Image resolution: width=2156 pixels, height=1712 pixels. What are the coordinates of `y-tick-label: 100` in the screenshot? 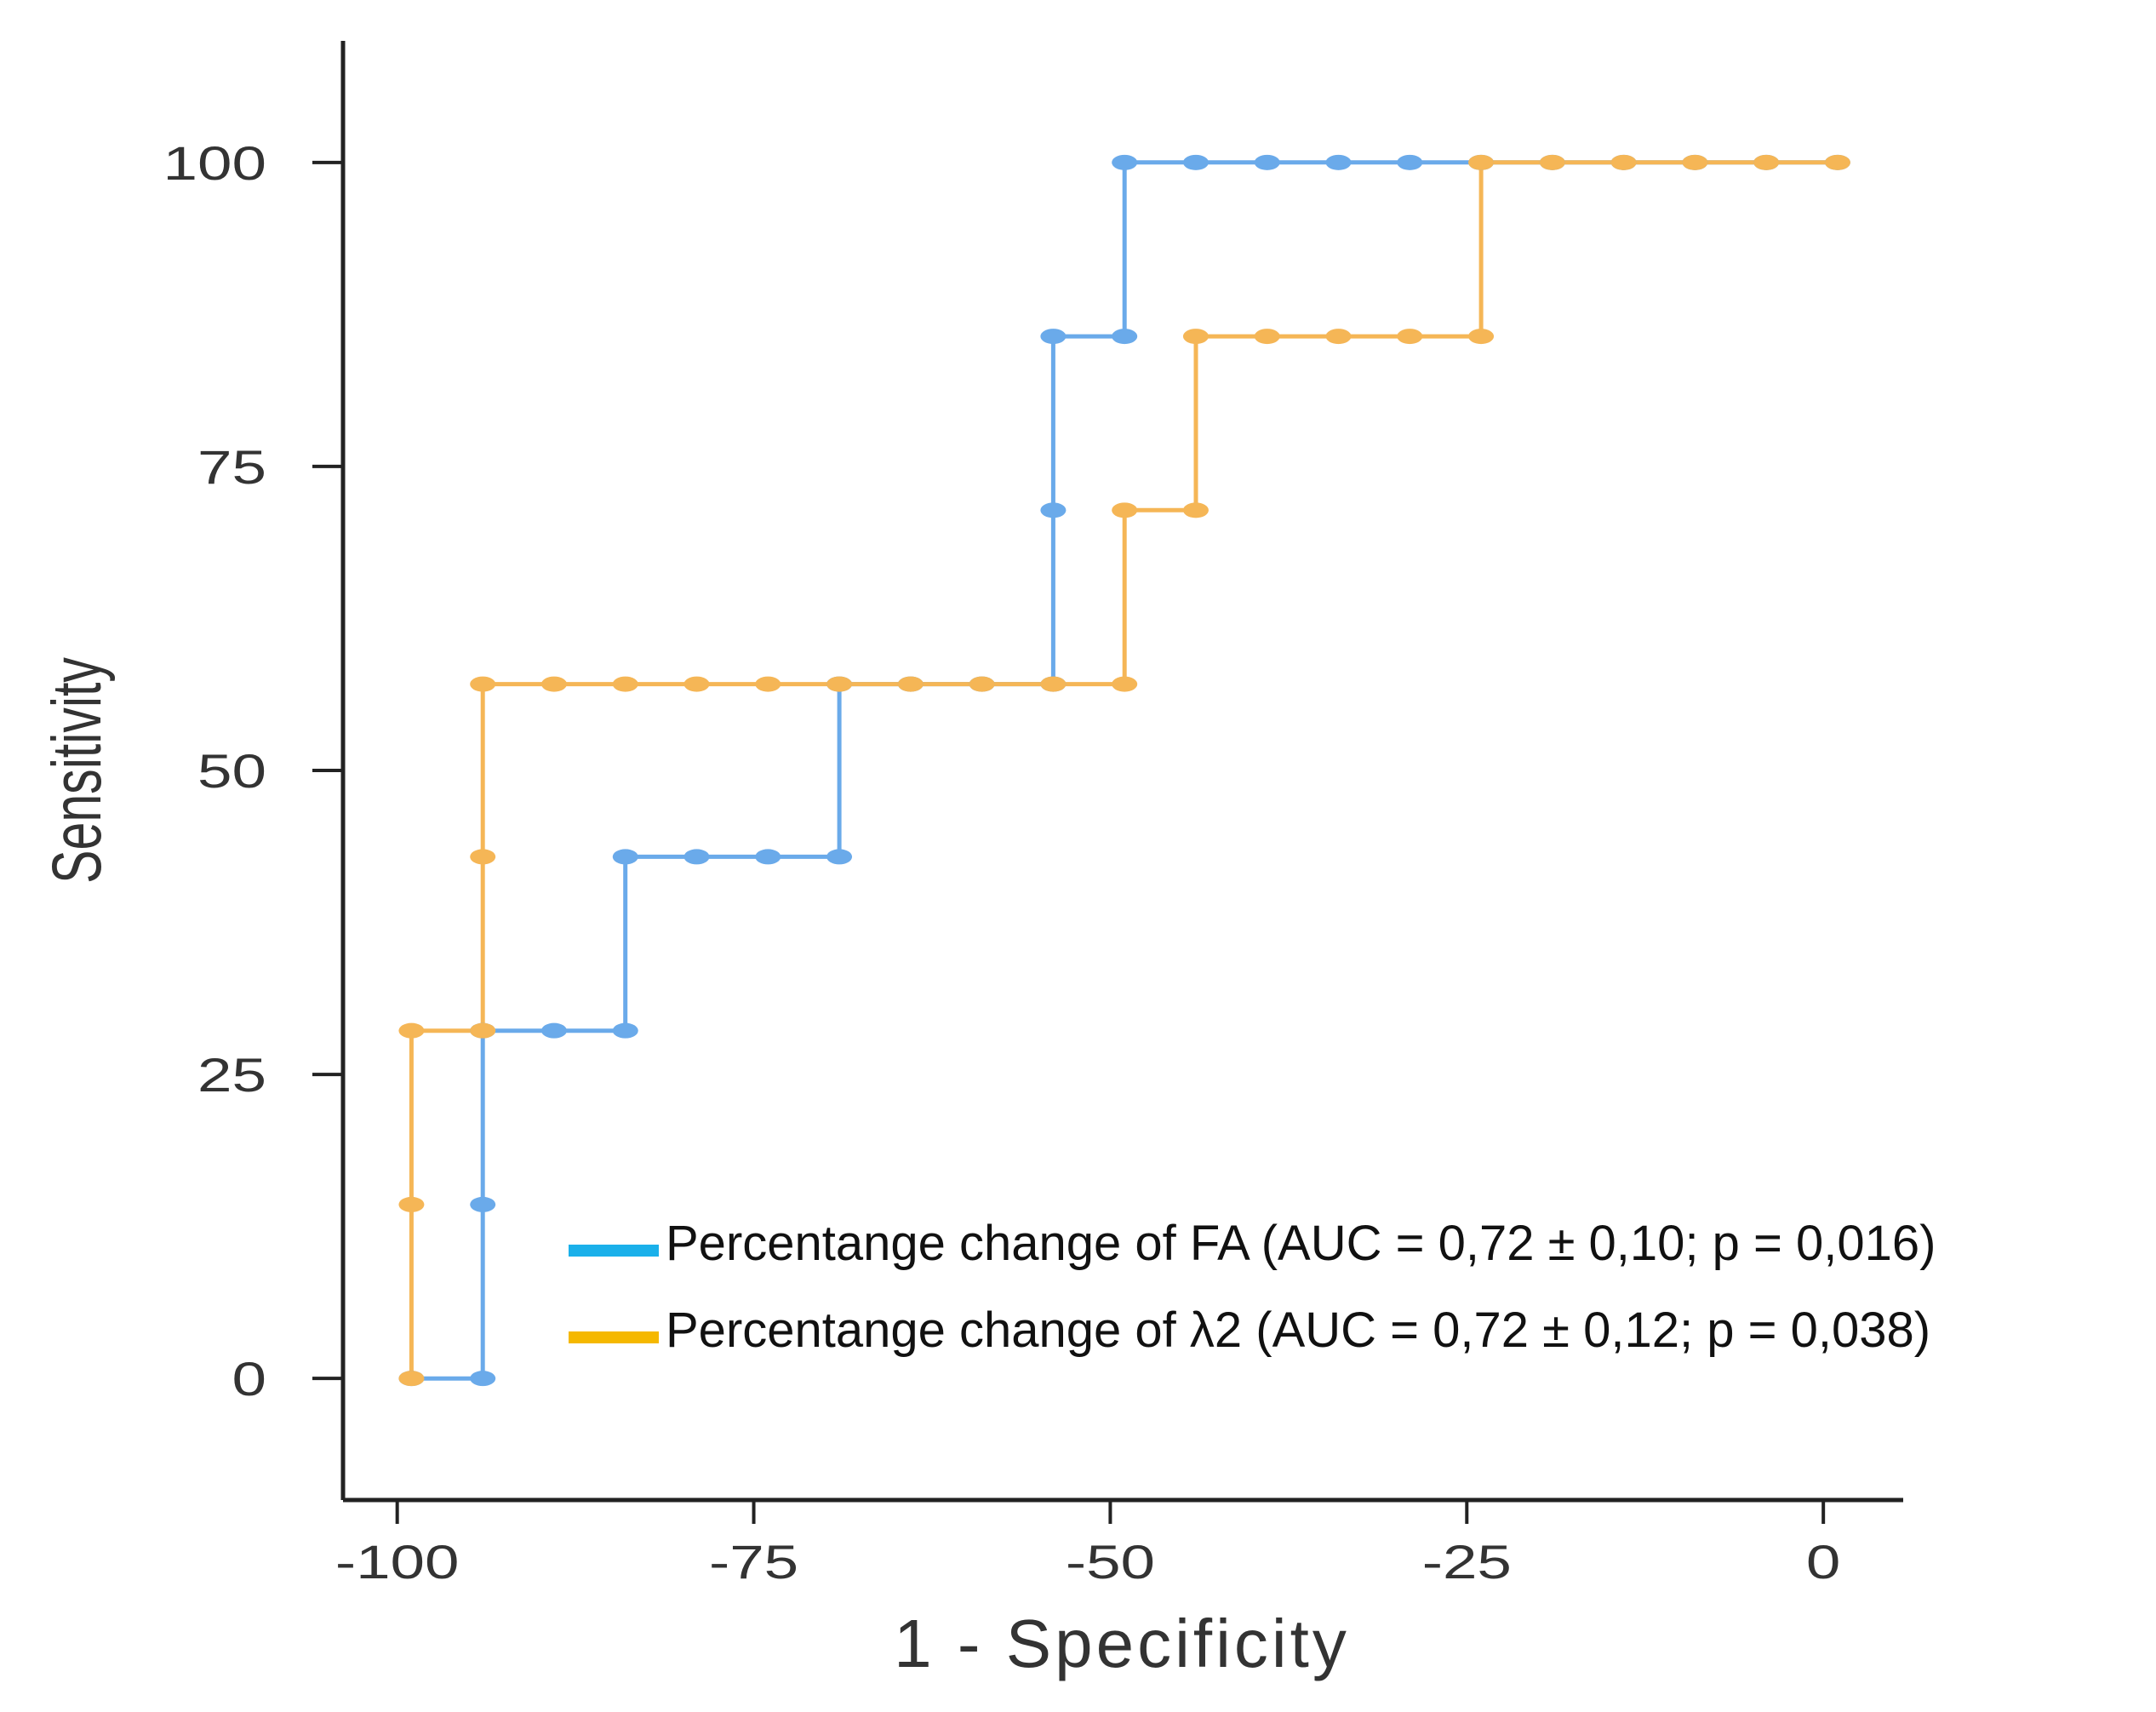 It's located at (214, 163).